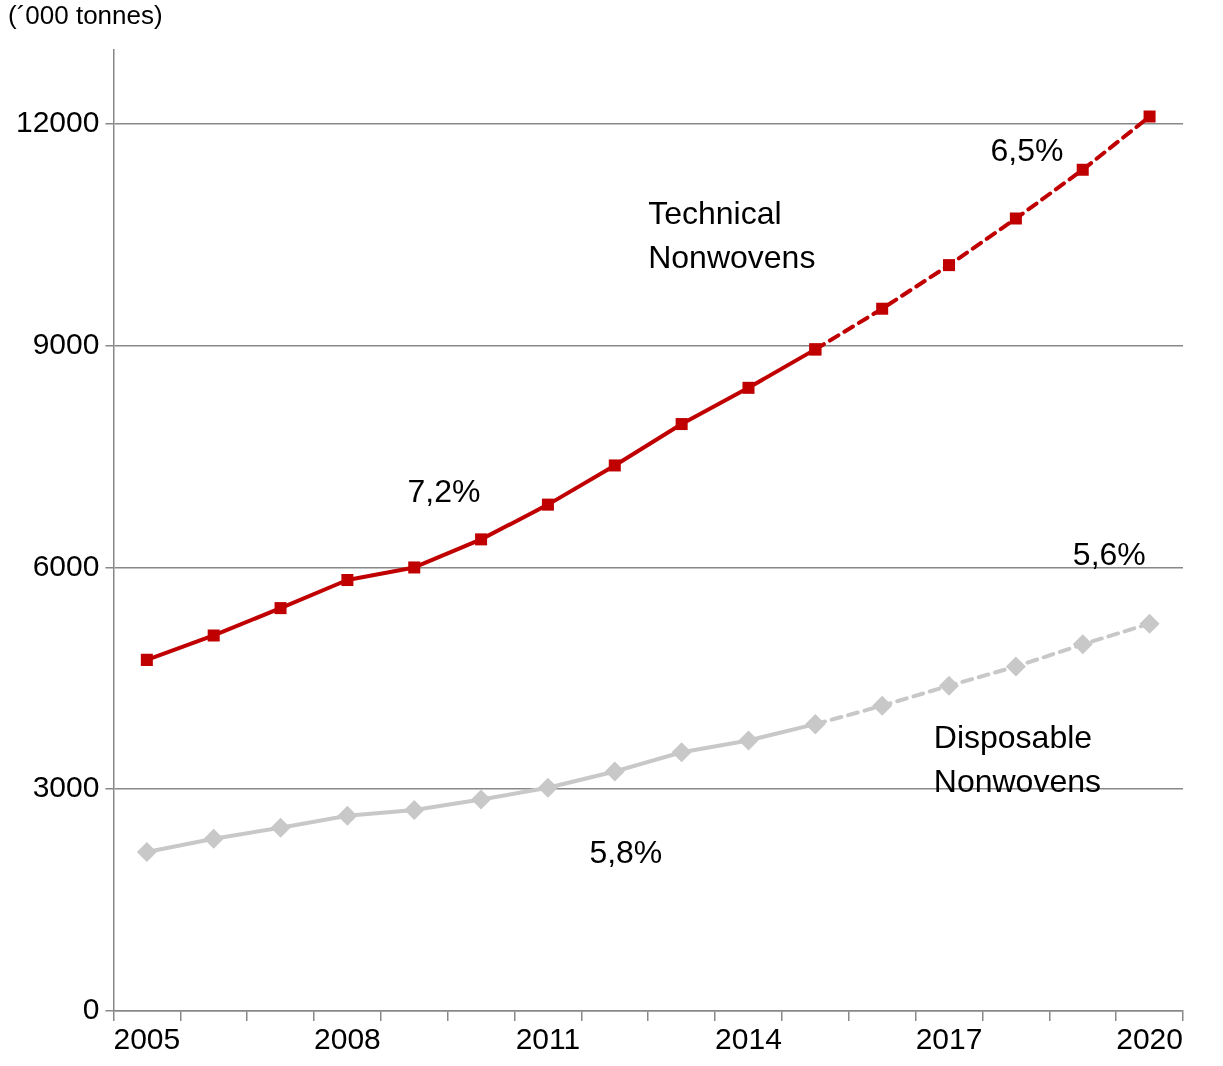 The width and height of the screenshot is (1223, 1066). Describe the element at coordinates (1109, 553) in the screenshot. I see `annotation: 5,6%` at that location.